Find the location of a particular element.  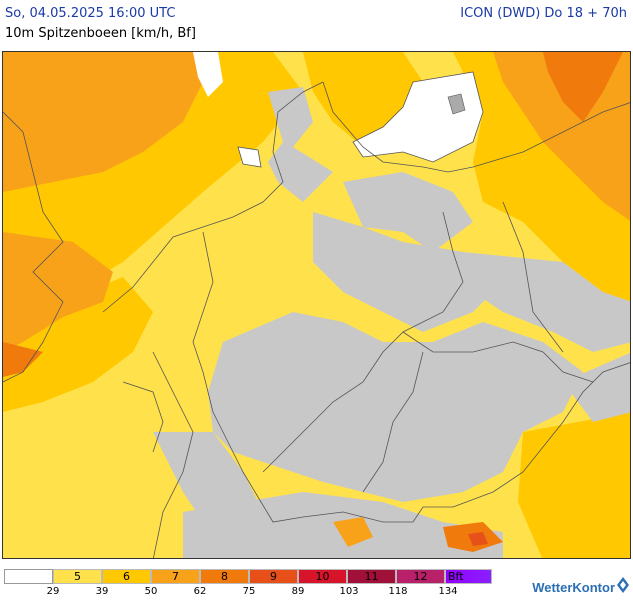

grey-area-poland is located at coordinates (546, 302).